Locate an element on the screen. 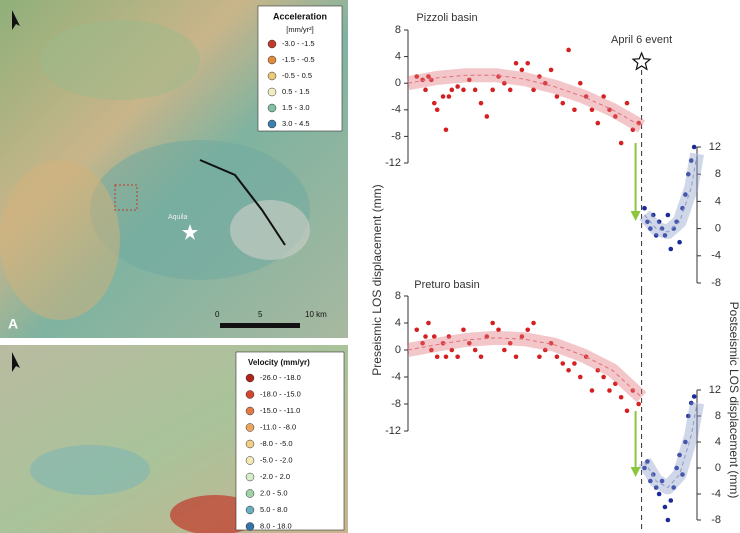 The width and height of the screenshot is (740, 533). legend-label: -8.0 - -5.0 is located at coordinates (276, 443).